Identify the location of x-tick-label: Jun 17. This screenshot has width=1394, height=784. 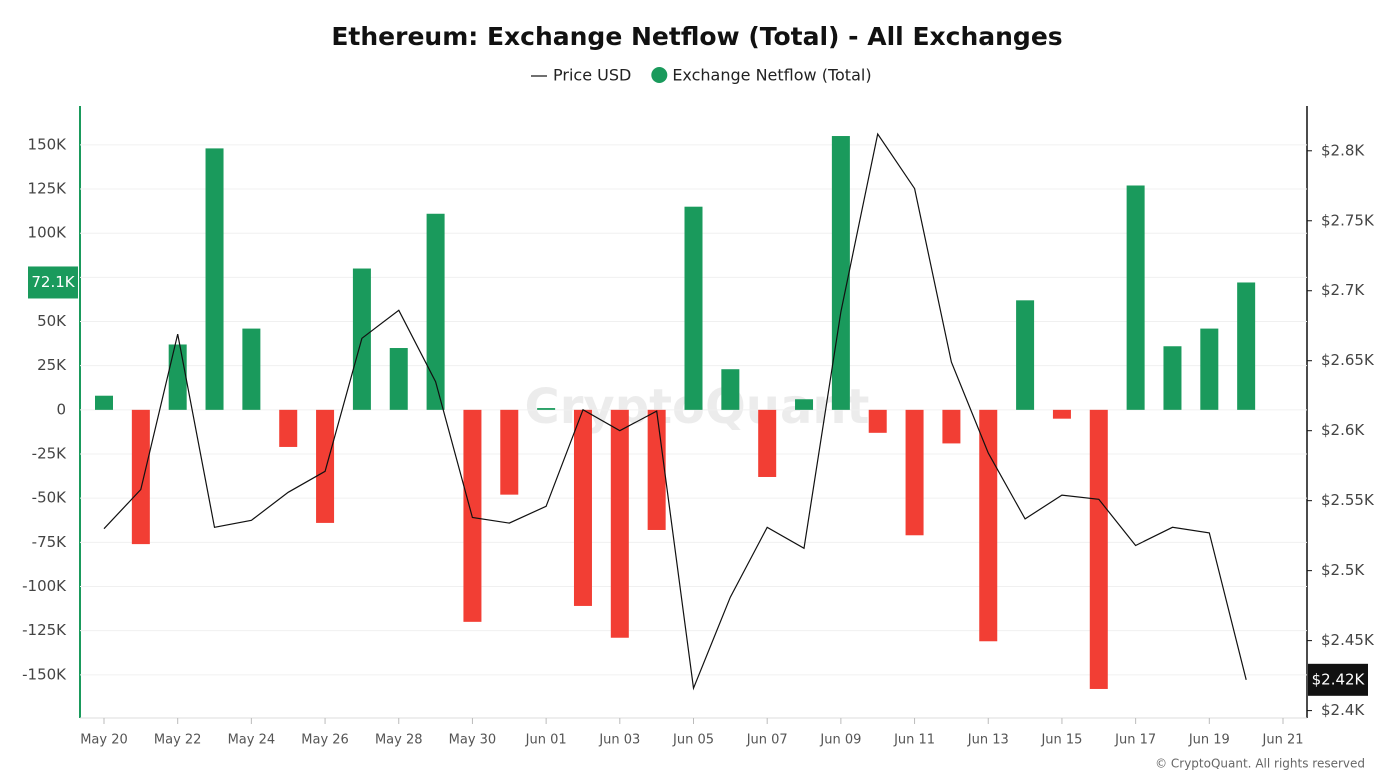
(1135, 740).